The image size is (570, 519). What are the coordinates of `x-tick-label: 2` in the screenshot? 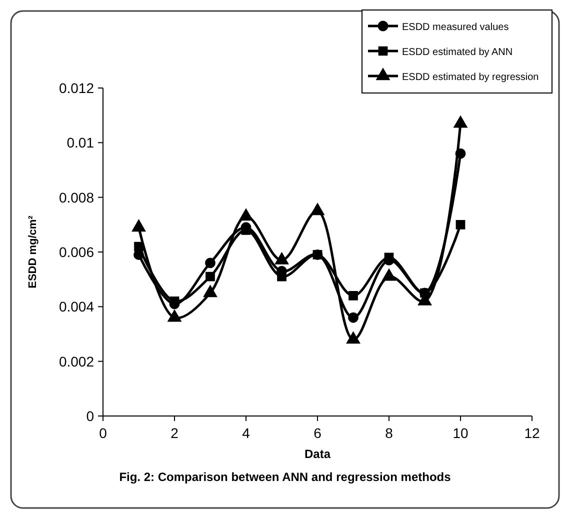 It's located at (174, 433).